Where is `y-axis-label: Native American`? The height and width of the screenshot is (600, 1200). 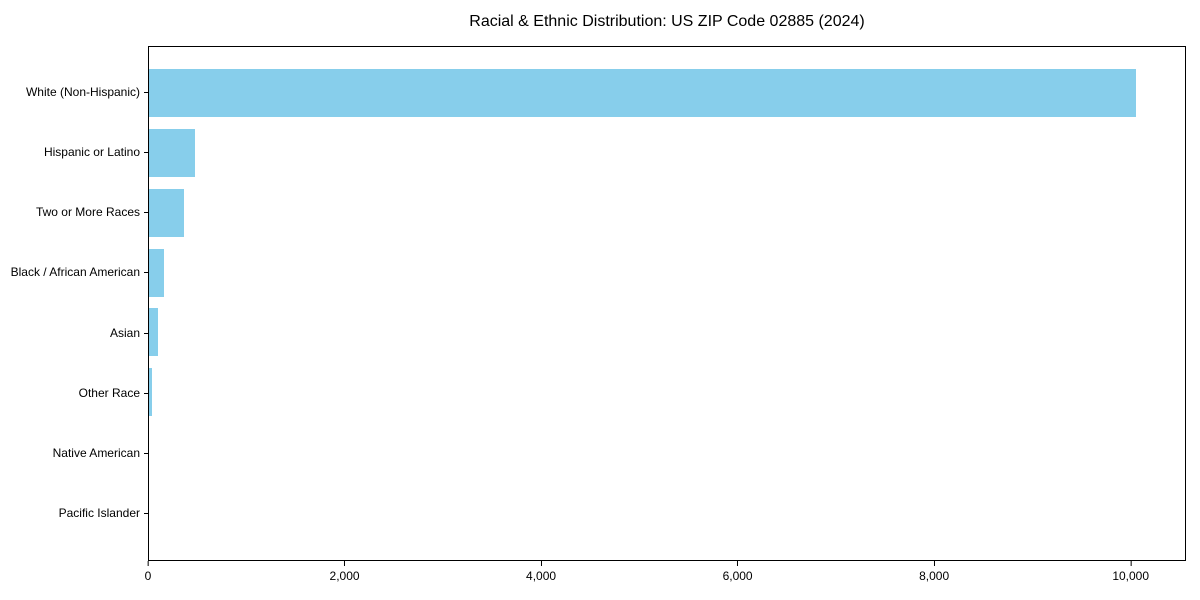
y-axis-label: Native American is located at coordinates (96, 452).